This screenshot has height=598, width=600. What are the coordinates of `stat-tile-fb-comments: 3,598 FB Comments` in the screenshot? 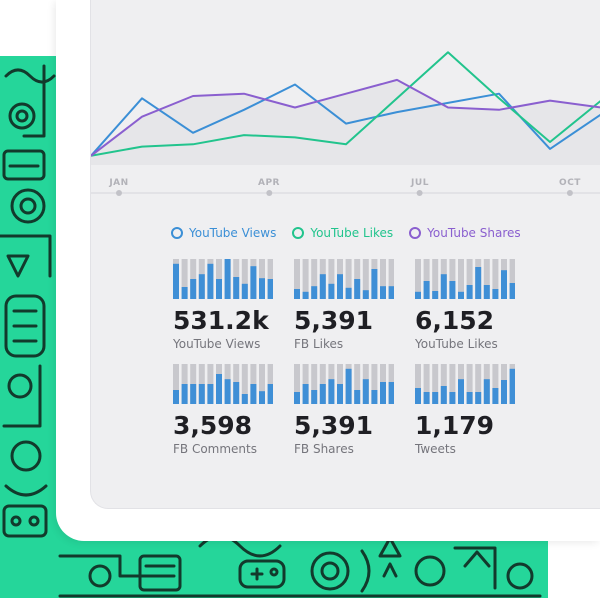 It's located at (225, 410).